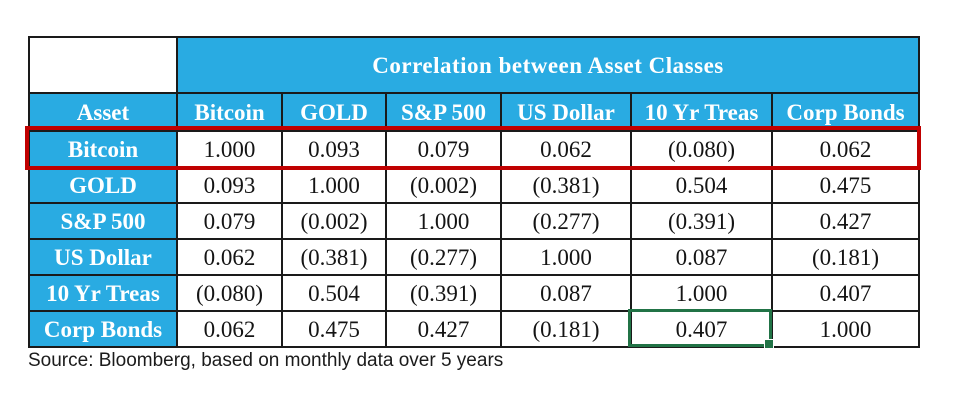  Describe the element at coordinates (334, 293) in the screenshot. I see `cell-10-yr-treas-gold: 0.504` at that location.